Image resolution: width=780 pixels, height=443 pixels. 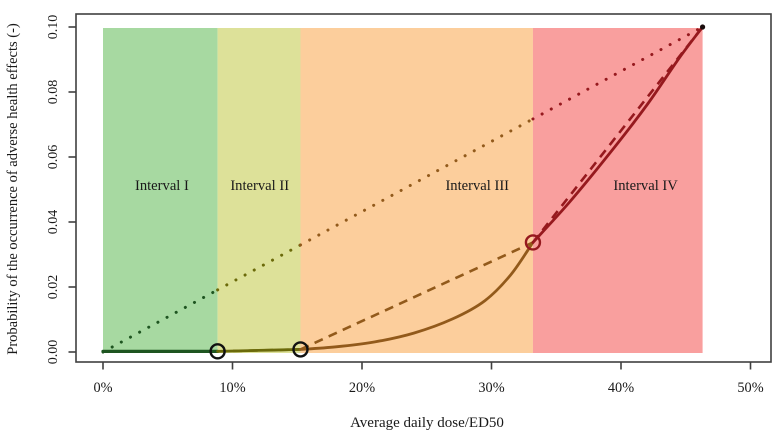 I want to click on x-tick-label: 20%, so click(x=362, y=388).